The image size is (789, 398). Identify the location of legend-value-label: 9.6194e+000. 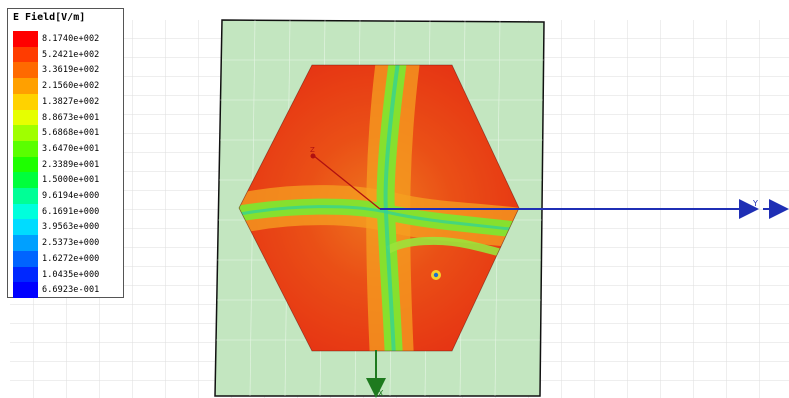
(71, 196).